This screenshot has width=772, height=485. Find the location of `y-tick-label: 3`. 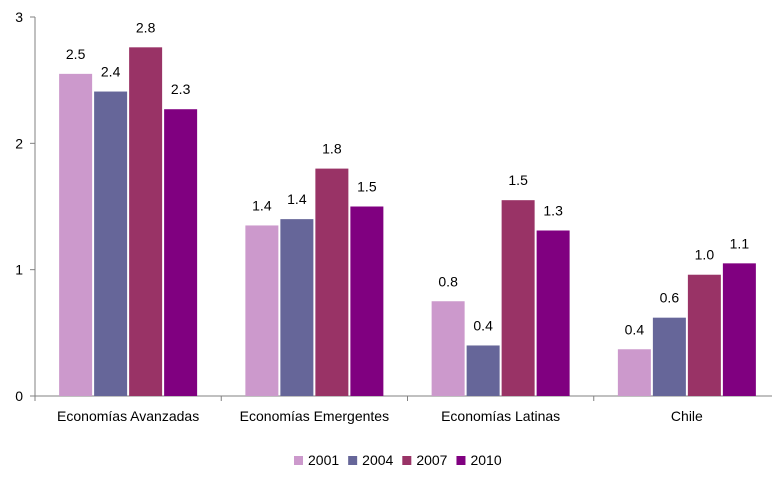

y-tick-label: 3 is located at coordinates (19, 17).